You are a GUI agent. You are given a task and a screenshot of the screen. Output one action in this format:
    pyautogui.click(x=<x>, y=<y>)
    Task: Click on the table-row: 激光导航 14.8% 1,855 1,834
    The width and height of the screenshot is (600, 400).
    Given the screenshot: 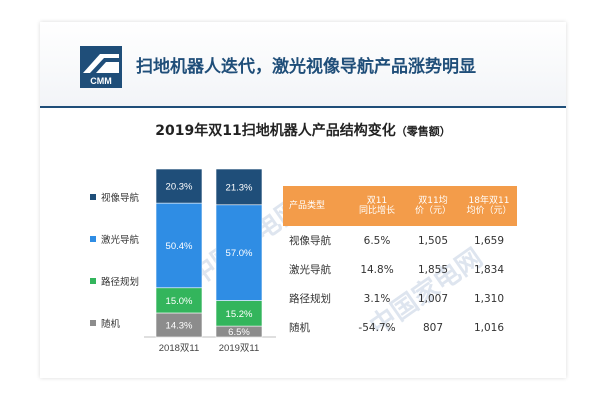 What is the action you would take?
    pyautogui.click(x=400, y=269)
    